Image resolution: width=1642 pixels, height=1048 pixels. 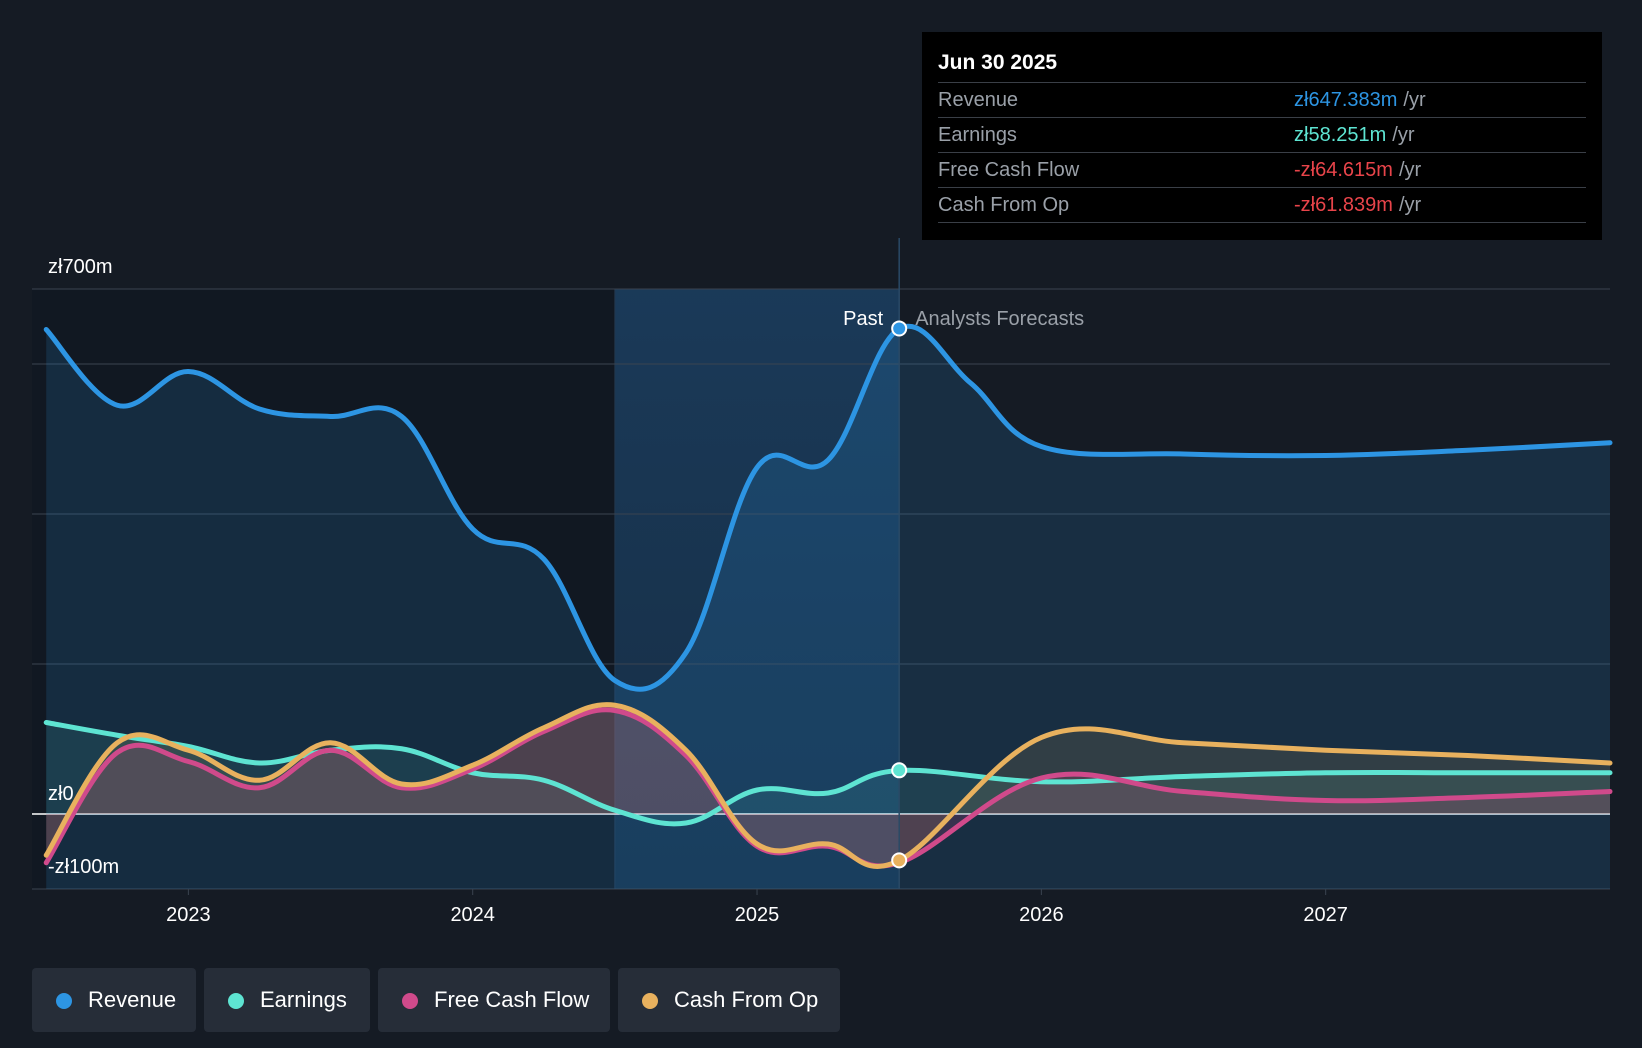 What do you see at coordinates (757, 915) in the screenshot?
I see `x-axis-label: 2025` at bounding box center [757, 915].